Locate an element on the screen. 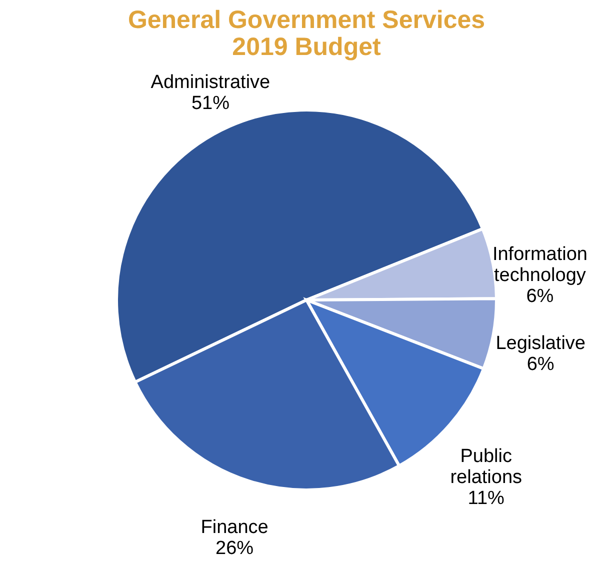 Image resolution: width=613 pixels, height=576 pixels. slice-label: Legislative is located at coordinates (541, 343).